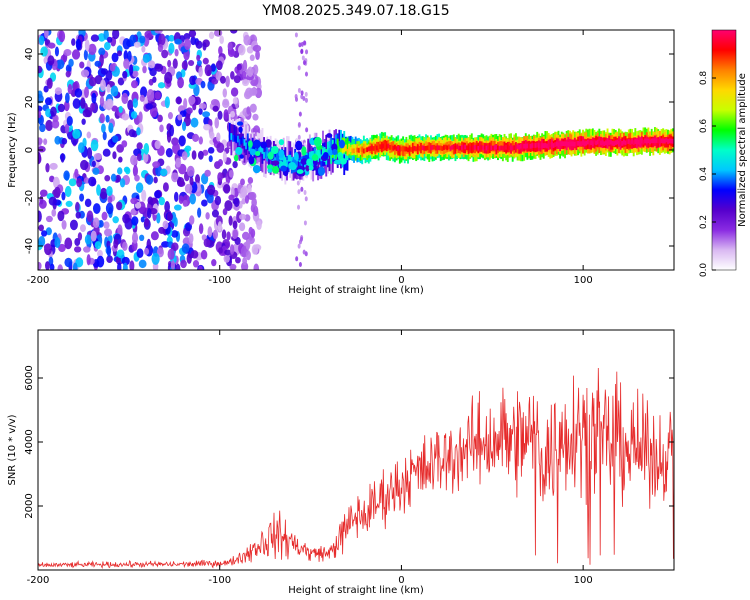 The width and height of the screenshot is (750, 600). What do you see at coordinates (29, 377) in the screenshot?
I see `y-tick-label: 6000` at bounding box center [29, 377].